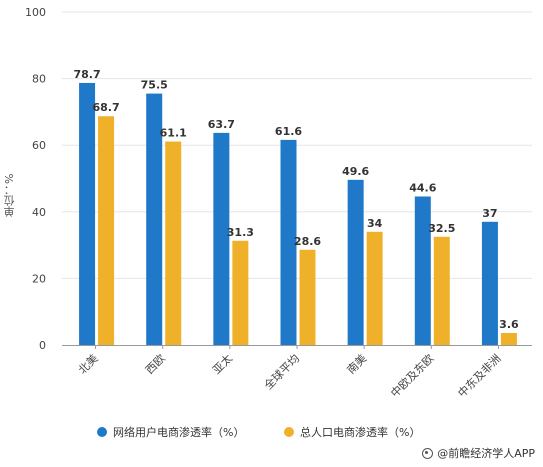 This screenshot has width=543, height=467. Describe the element at coordinates (281, 371) in the screenshot. I see `x-tick-label: 全球平均` at that location.